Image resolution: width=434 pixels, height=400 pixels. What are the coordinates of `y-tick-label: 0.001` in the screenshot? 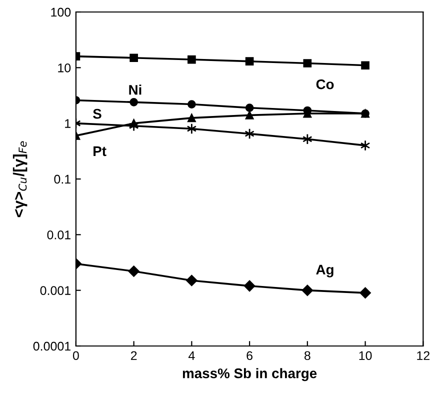 It's located at (55, 290).